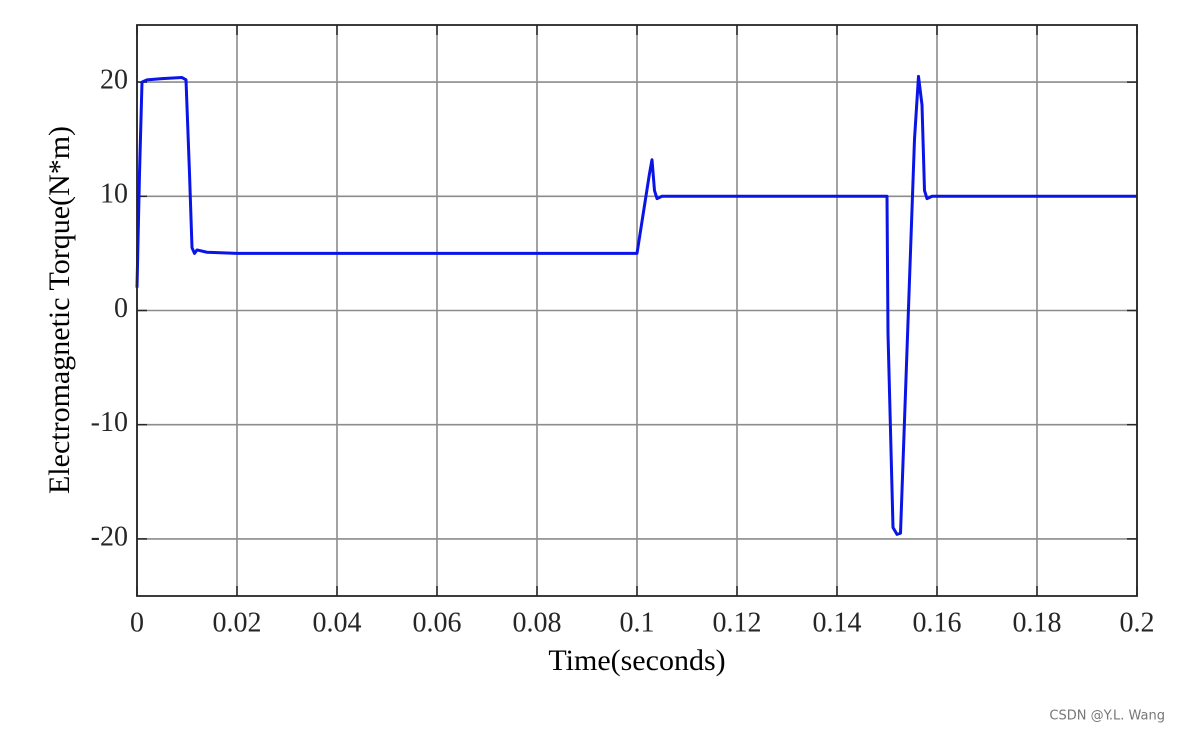 The width and height of the screenshot is (1181, 732). What do you see at coordinates (59, 310) in the screenshot?
I see `y-axis-label: Electromagnetic Torque(N*m)` at bounding box center [59, 310].